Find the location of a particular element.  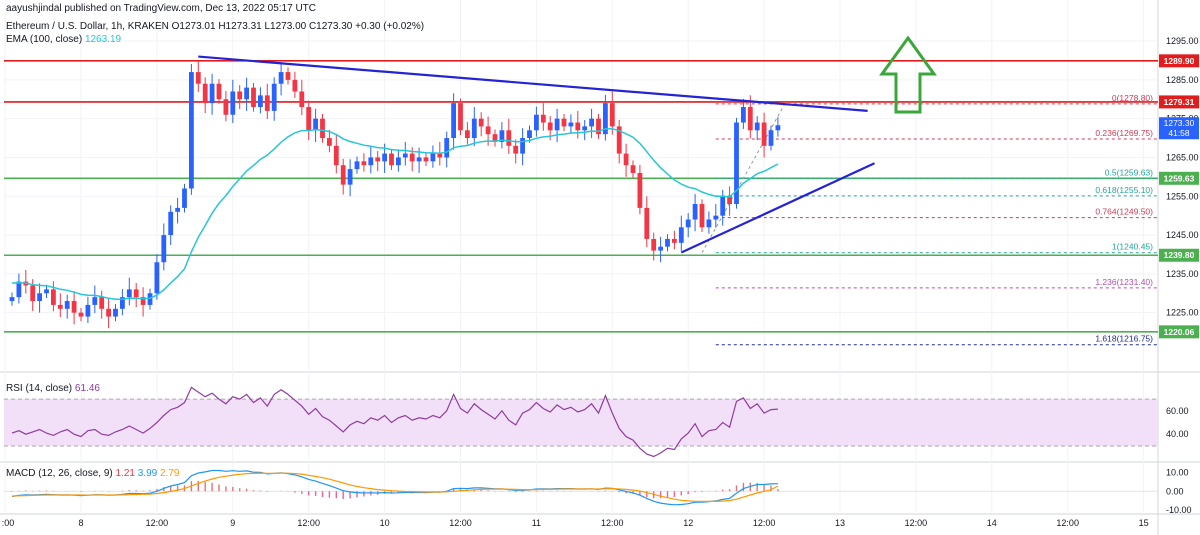

fib-label-1.618: 1.618(1216.75) is located at coordinates (1124, 339).